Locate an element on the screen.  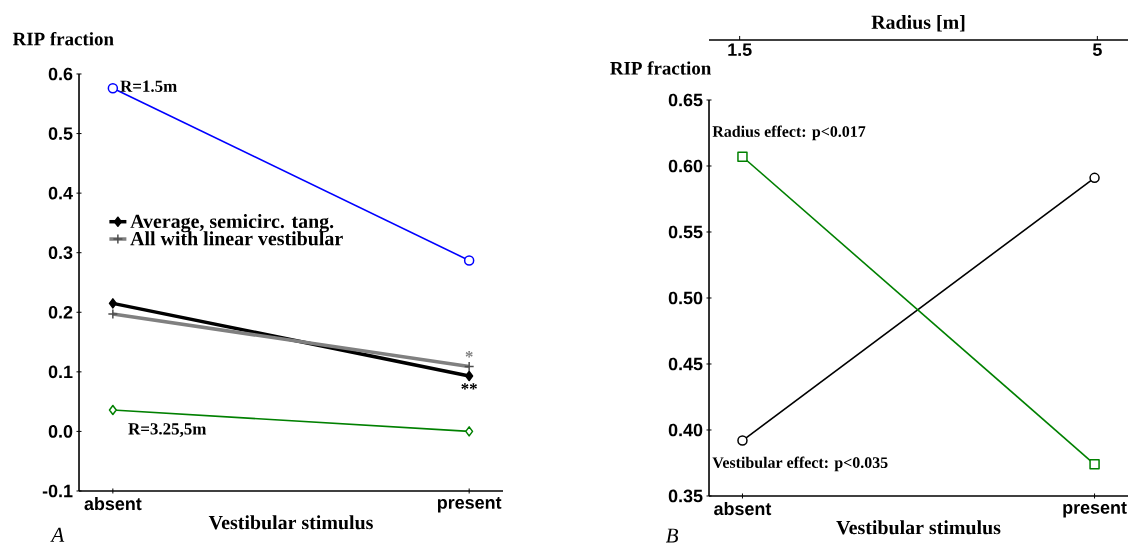
y-tick-label: 0.45 is located at coordinates (685, 364).